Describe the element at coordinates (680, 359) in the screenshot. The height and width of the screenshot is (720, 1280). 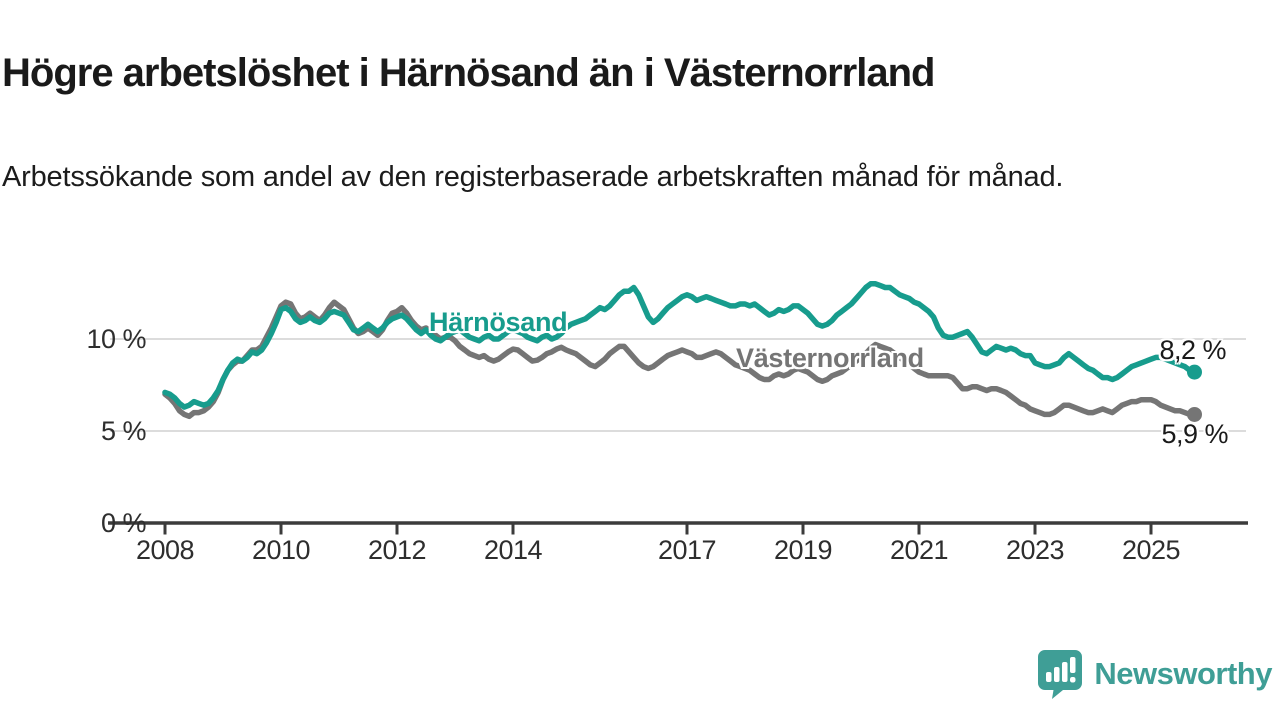
I see `series-line-västernorrland` at that location.